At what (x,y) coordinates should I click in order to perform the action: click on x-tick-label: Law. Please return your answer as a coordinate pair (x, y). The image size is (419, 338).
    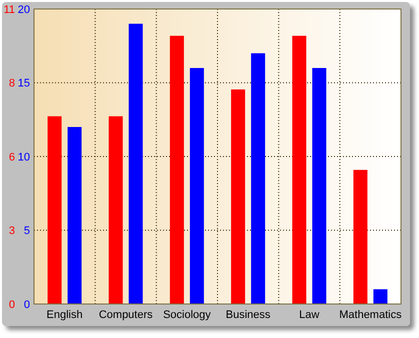
    Looking at the image, I should click on (309, 315).